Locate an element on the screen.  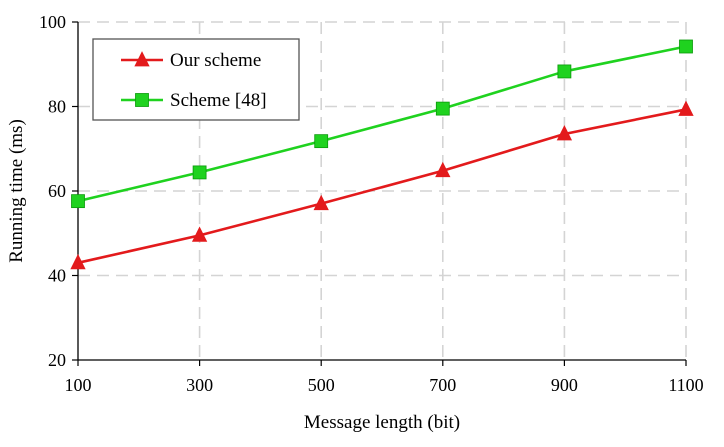
x-tick-label: 500 is located at coordinates (321, 385).